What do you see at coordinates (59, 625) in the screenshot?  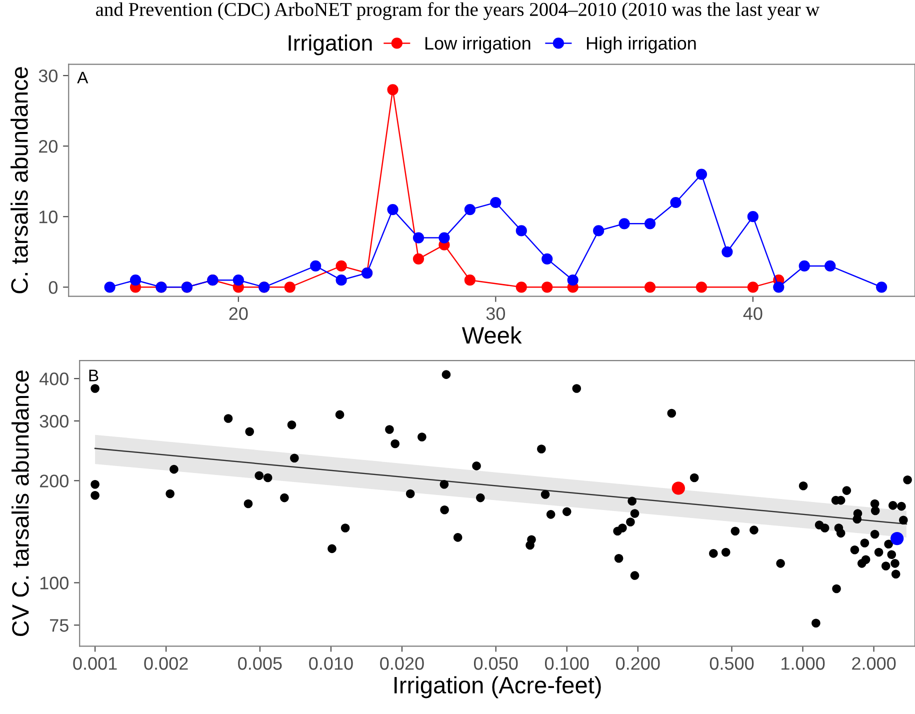 I see `y-tick-label: 75` at bounding box center [59, 625].